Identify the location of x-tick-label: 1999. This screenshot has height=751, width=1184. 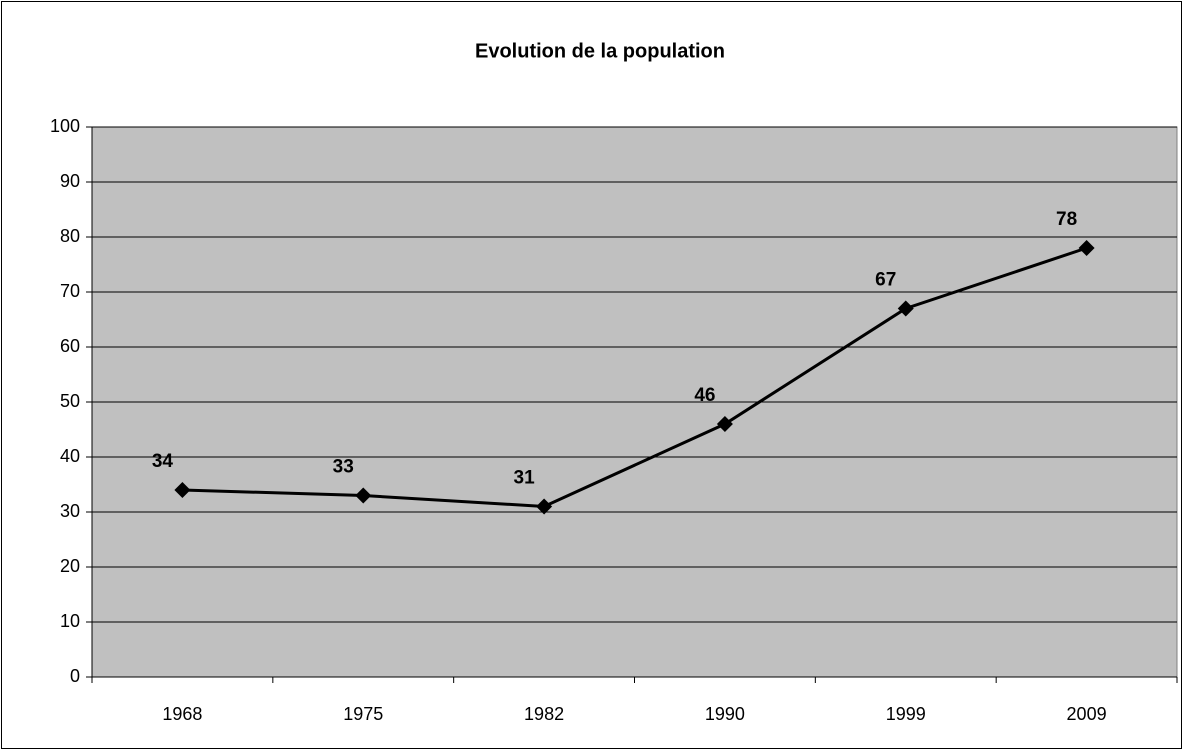
(906, 714).